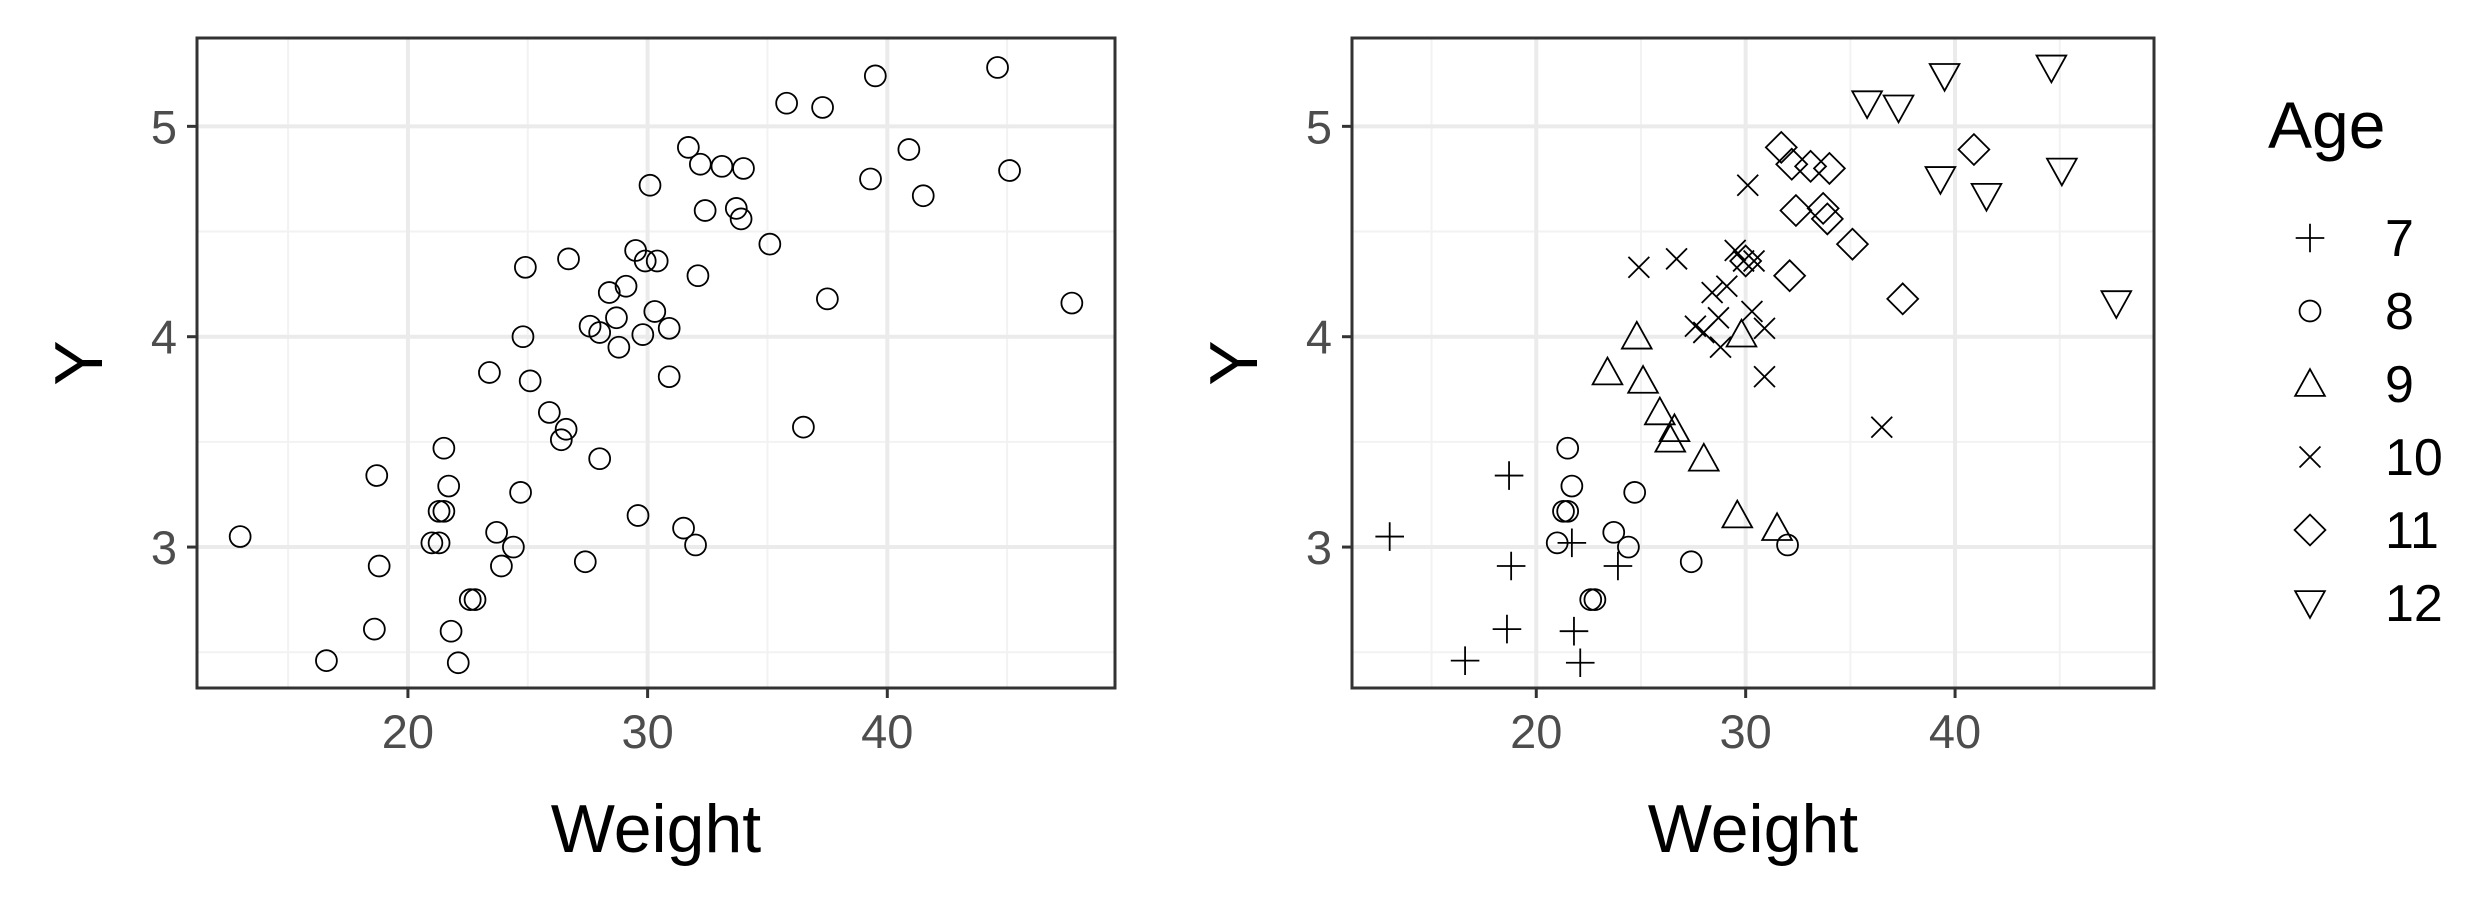 This screenshot has width=2490, height=900. What do you see at coordinates (164, 337) in the screenshot?
I see `left-y-tick-label: 4` at bounding box center [164, 337].